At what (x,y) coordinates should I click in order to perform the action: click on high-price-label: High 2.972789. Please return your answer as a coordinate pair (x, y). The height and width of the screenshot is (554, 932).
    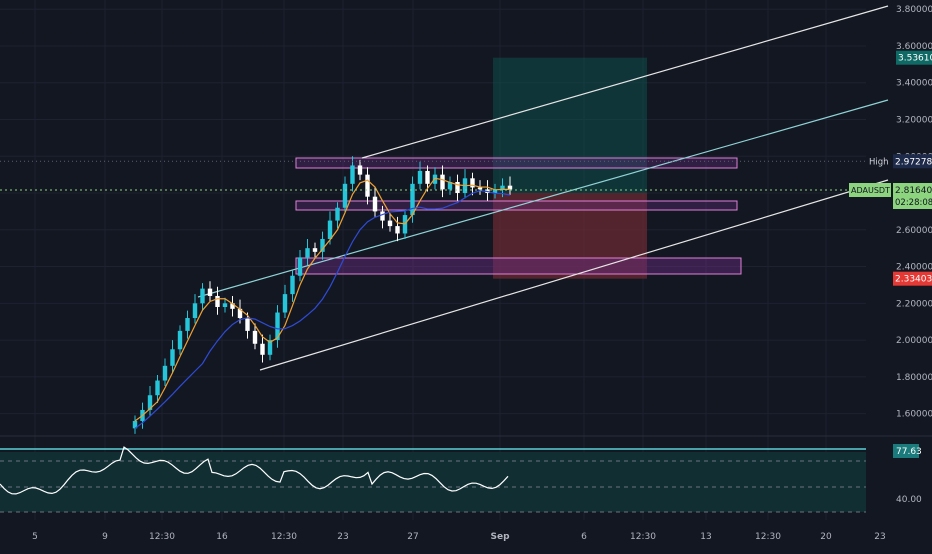
    Looking at the image, I should click on (899, 161).